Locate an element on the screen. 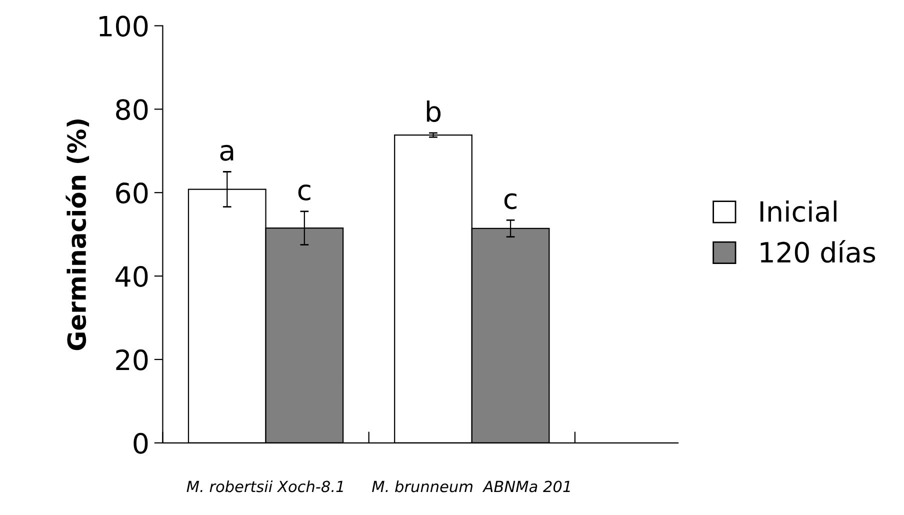 The image size is (904, 515). annotation: b is located at coordinates (433, 111).